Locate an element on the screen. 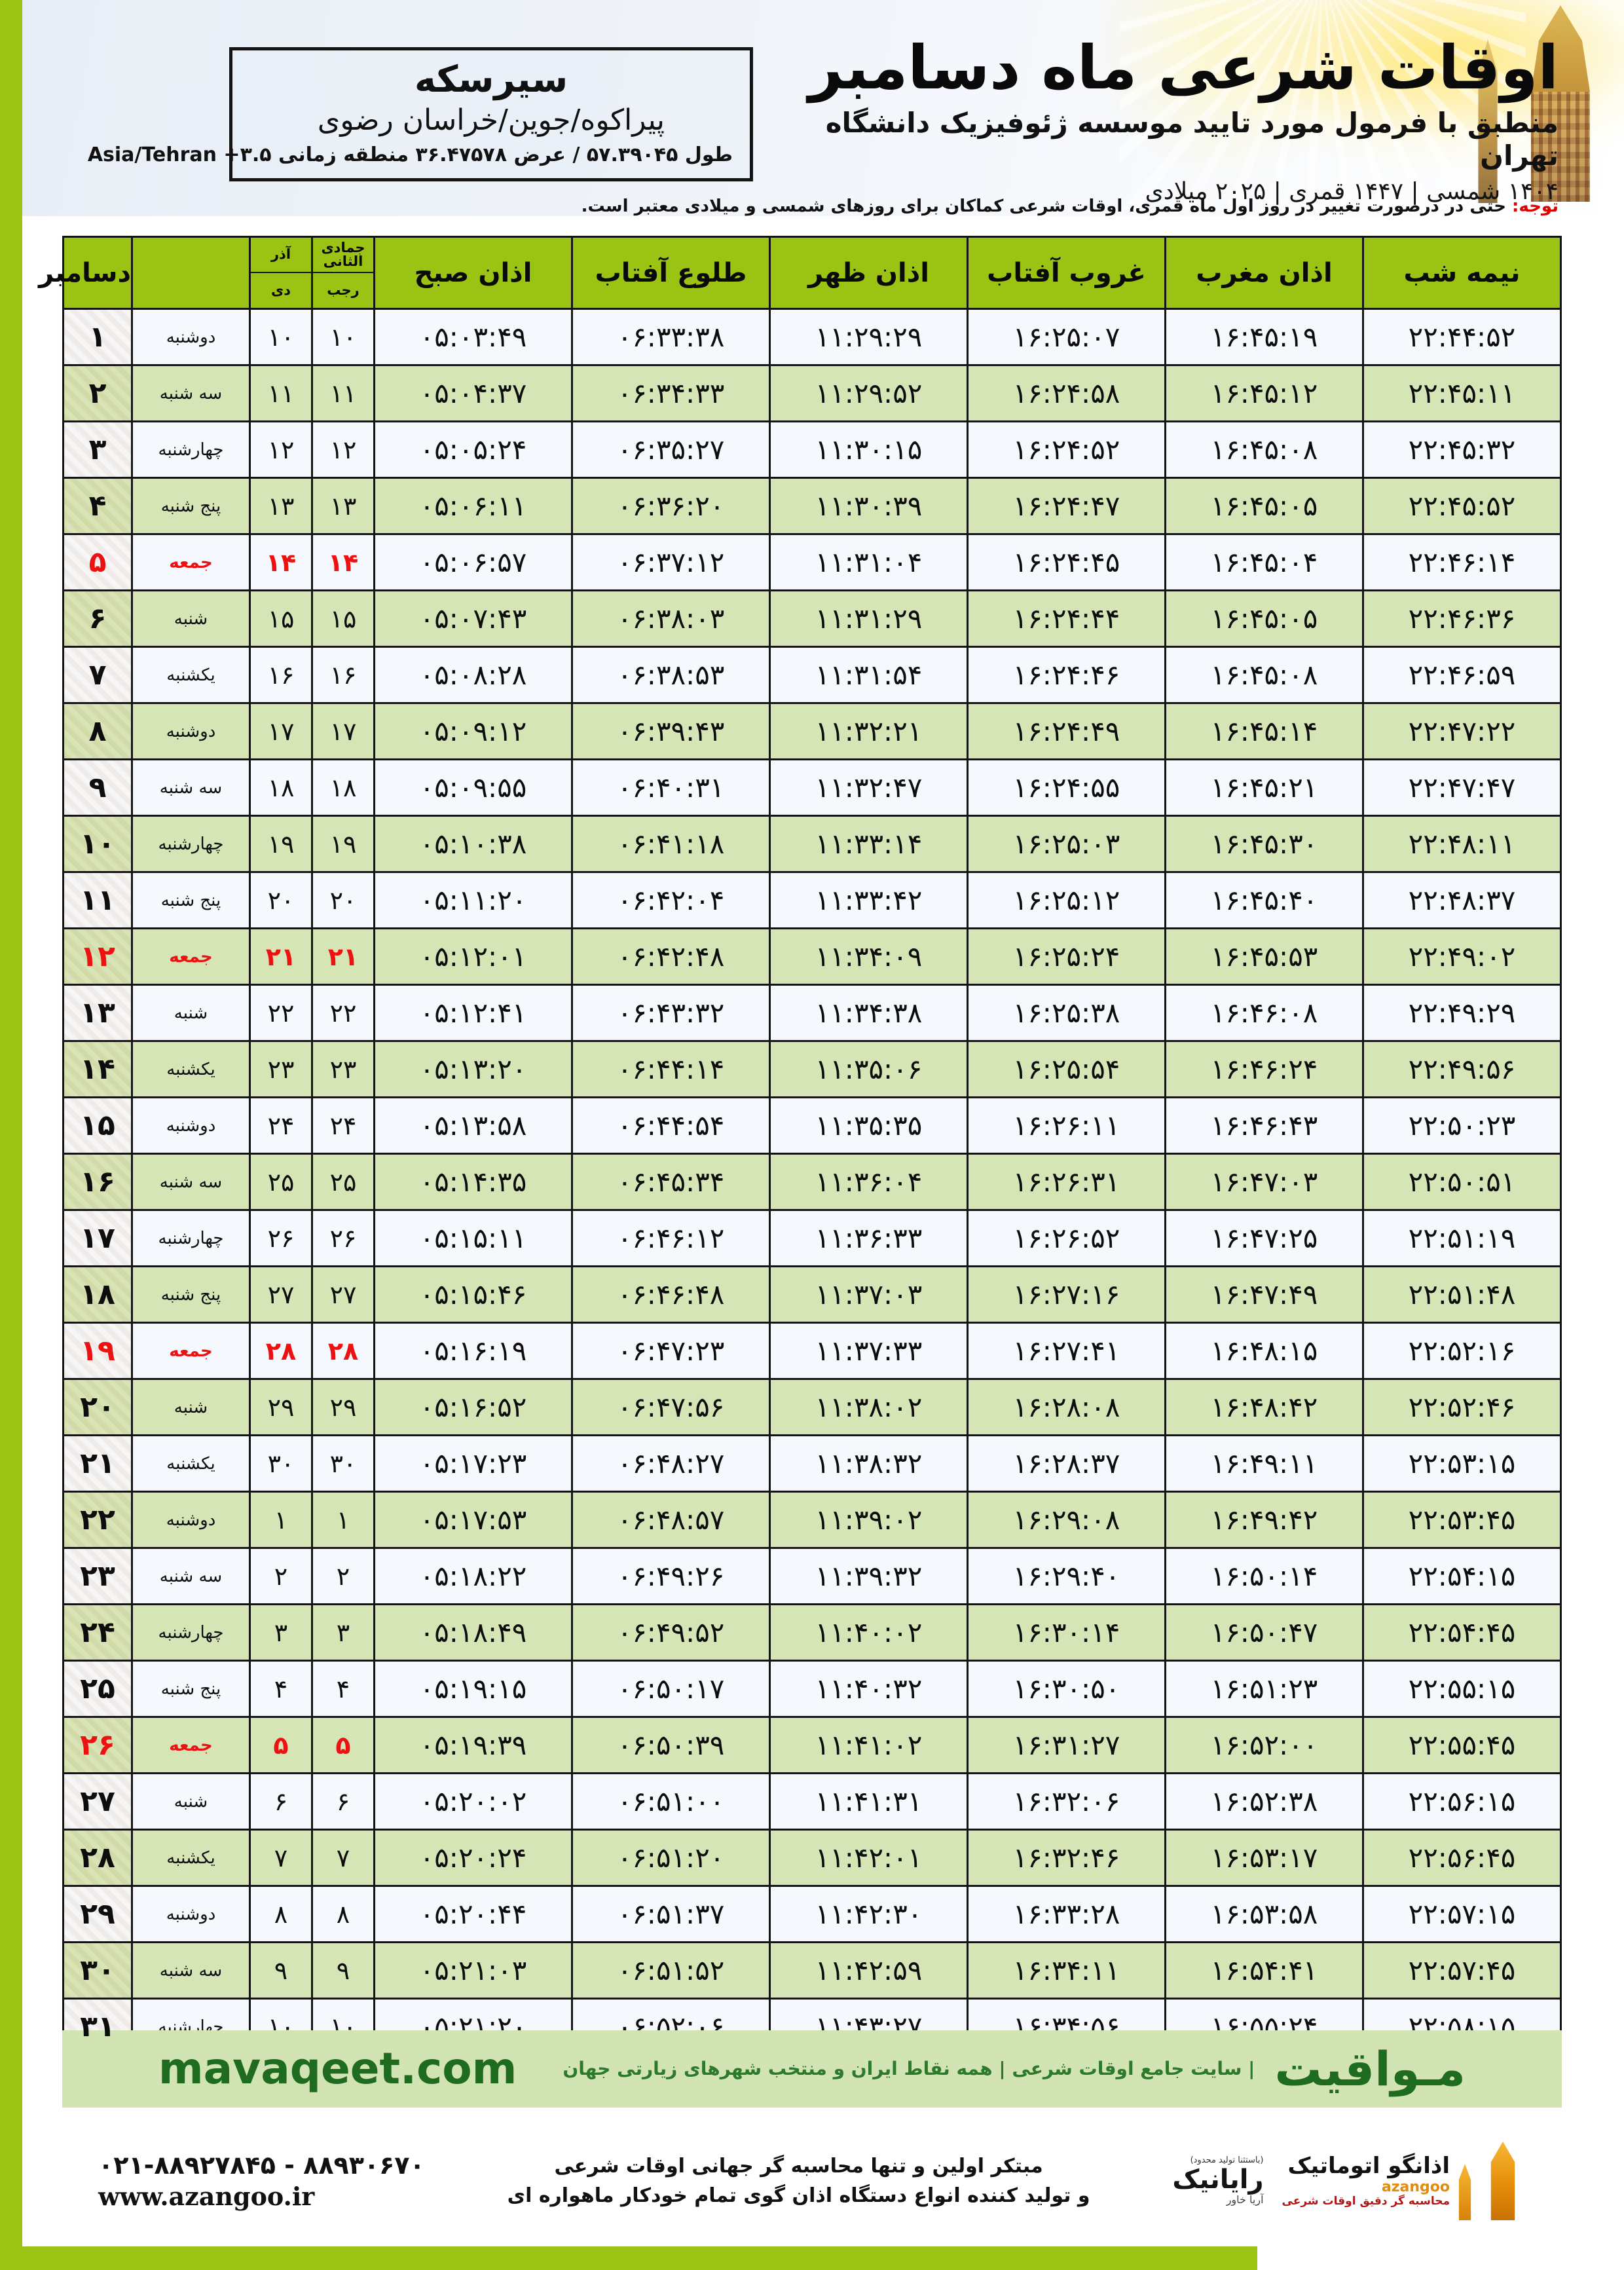 The image size is (1624, 2270). cell-sunset: ۱۶:۲۵:۳۸ is located at coordinates (1066, 1013).